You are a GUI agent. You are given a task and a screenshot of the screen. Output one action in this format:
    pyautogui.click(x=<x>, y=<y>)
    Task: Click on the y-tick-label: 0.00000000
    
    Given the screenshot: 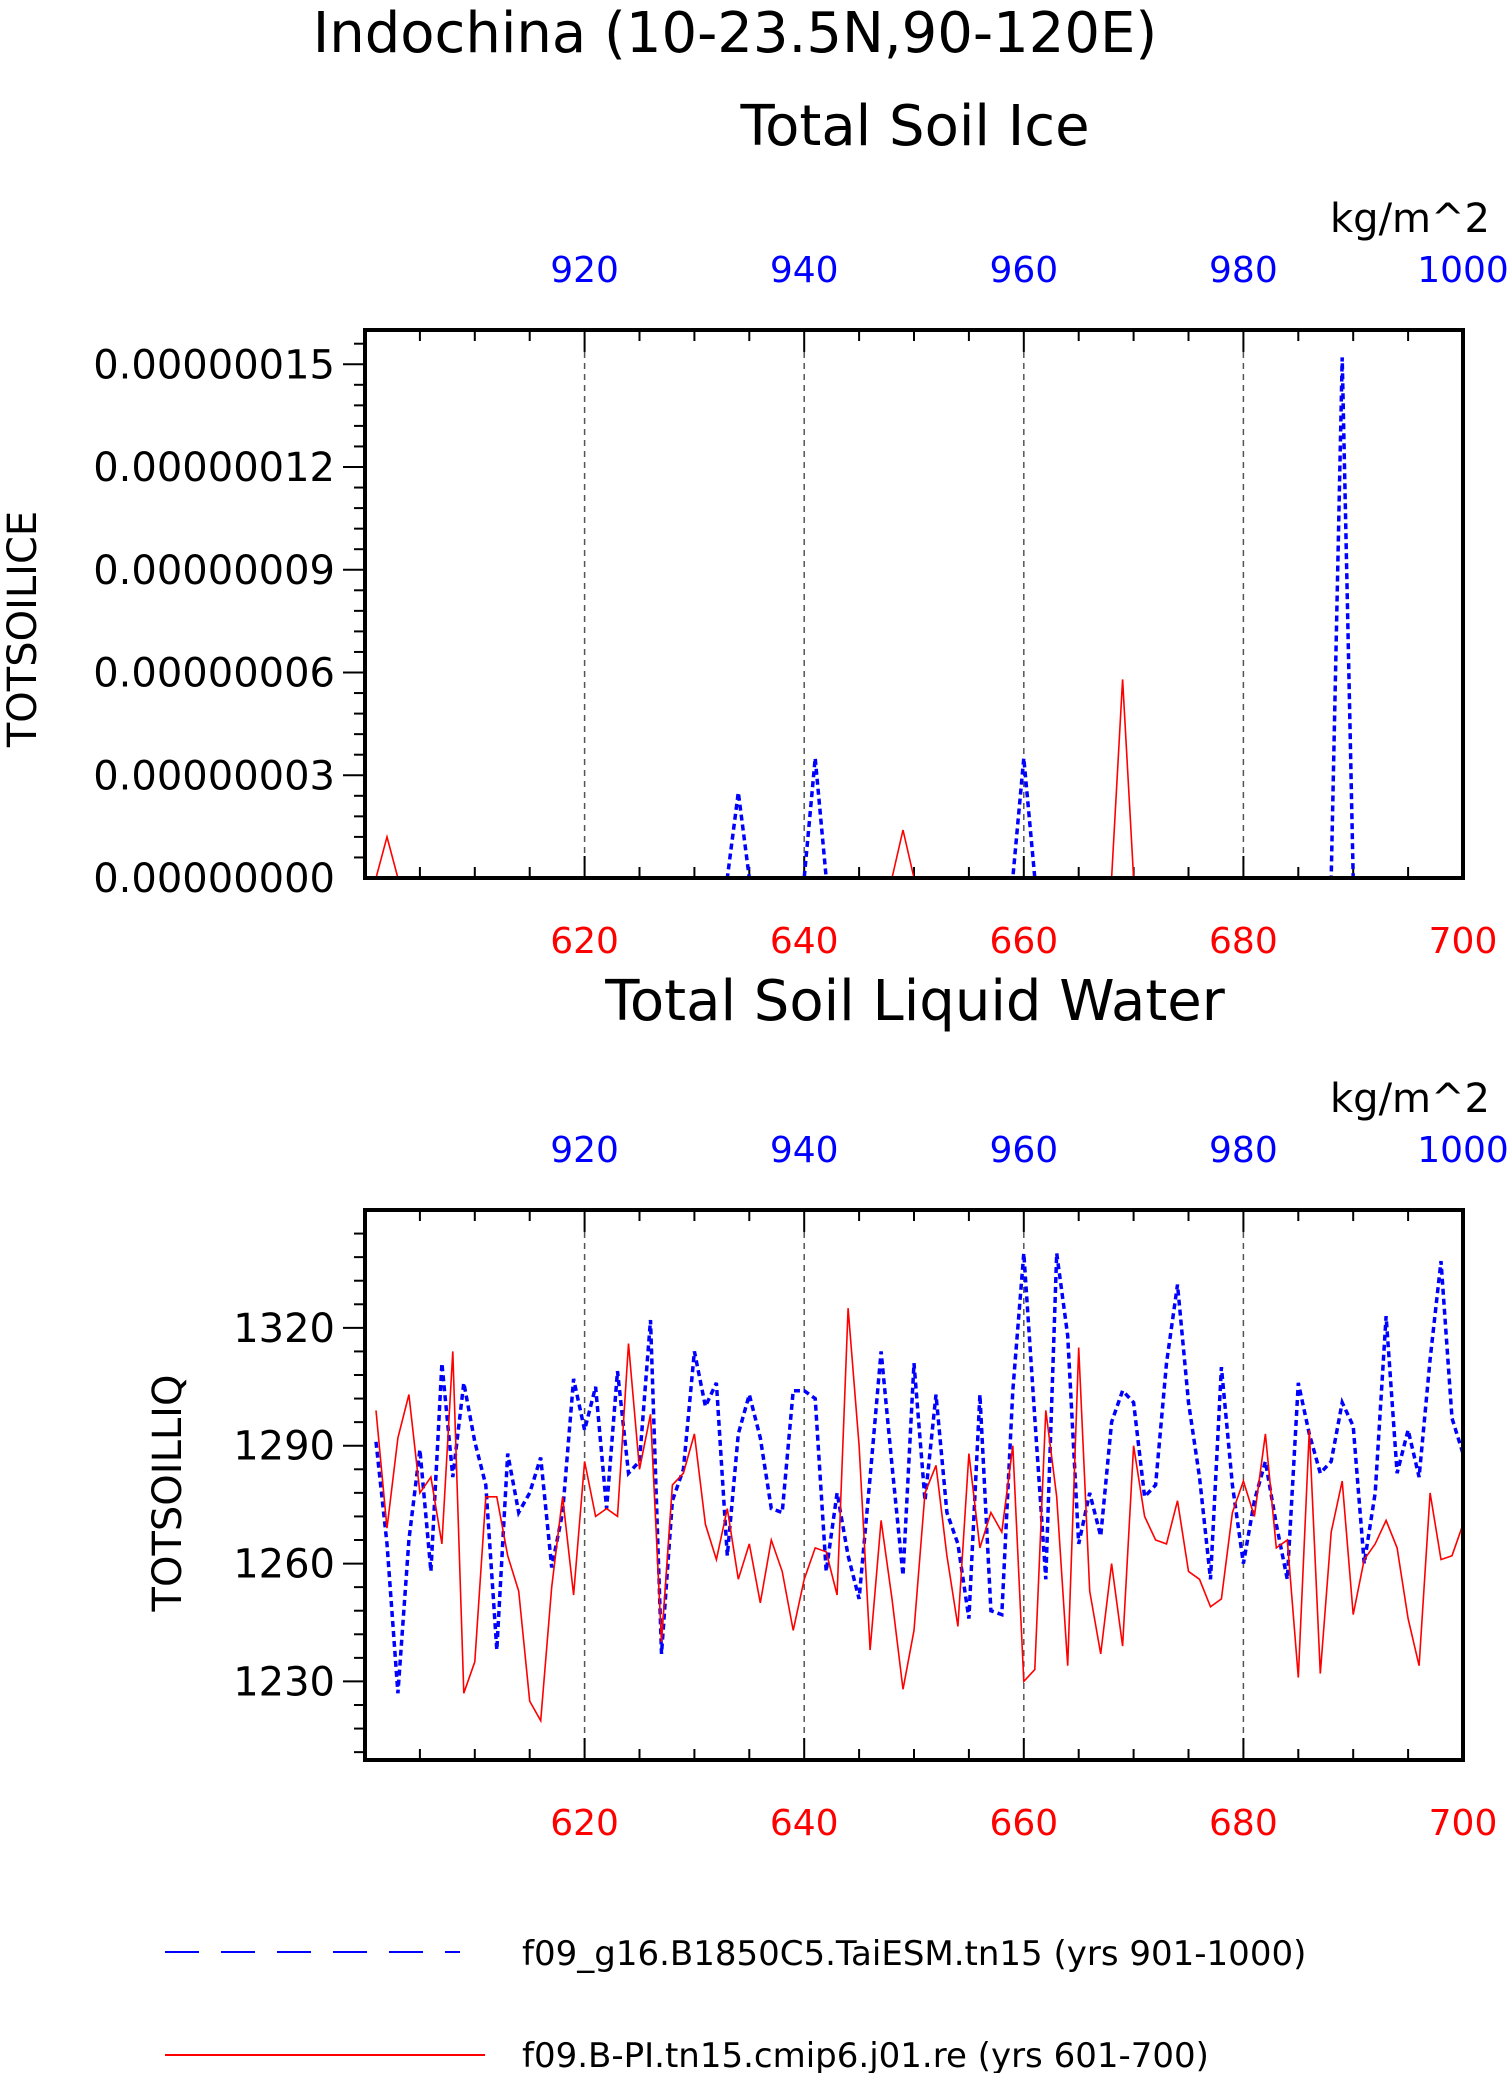 What is the action you would take?
    pyautogui.click(x=214, y=879)
    